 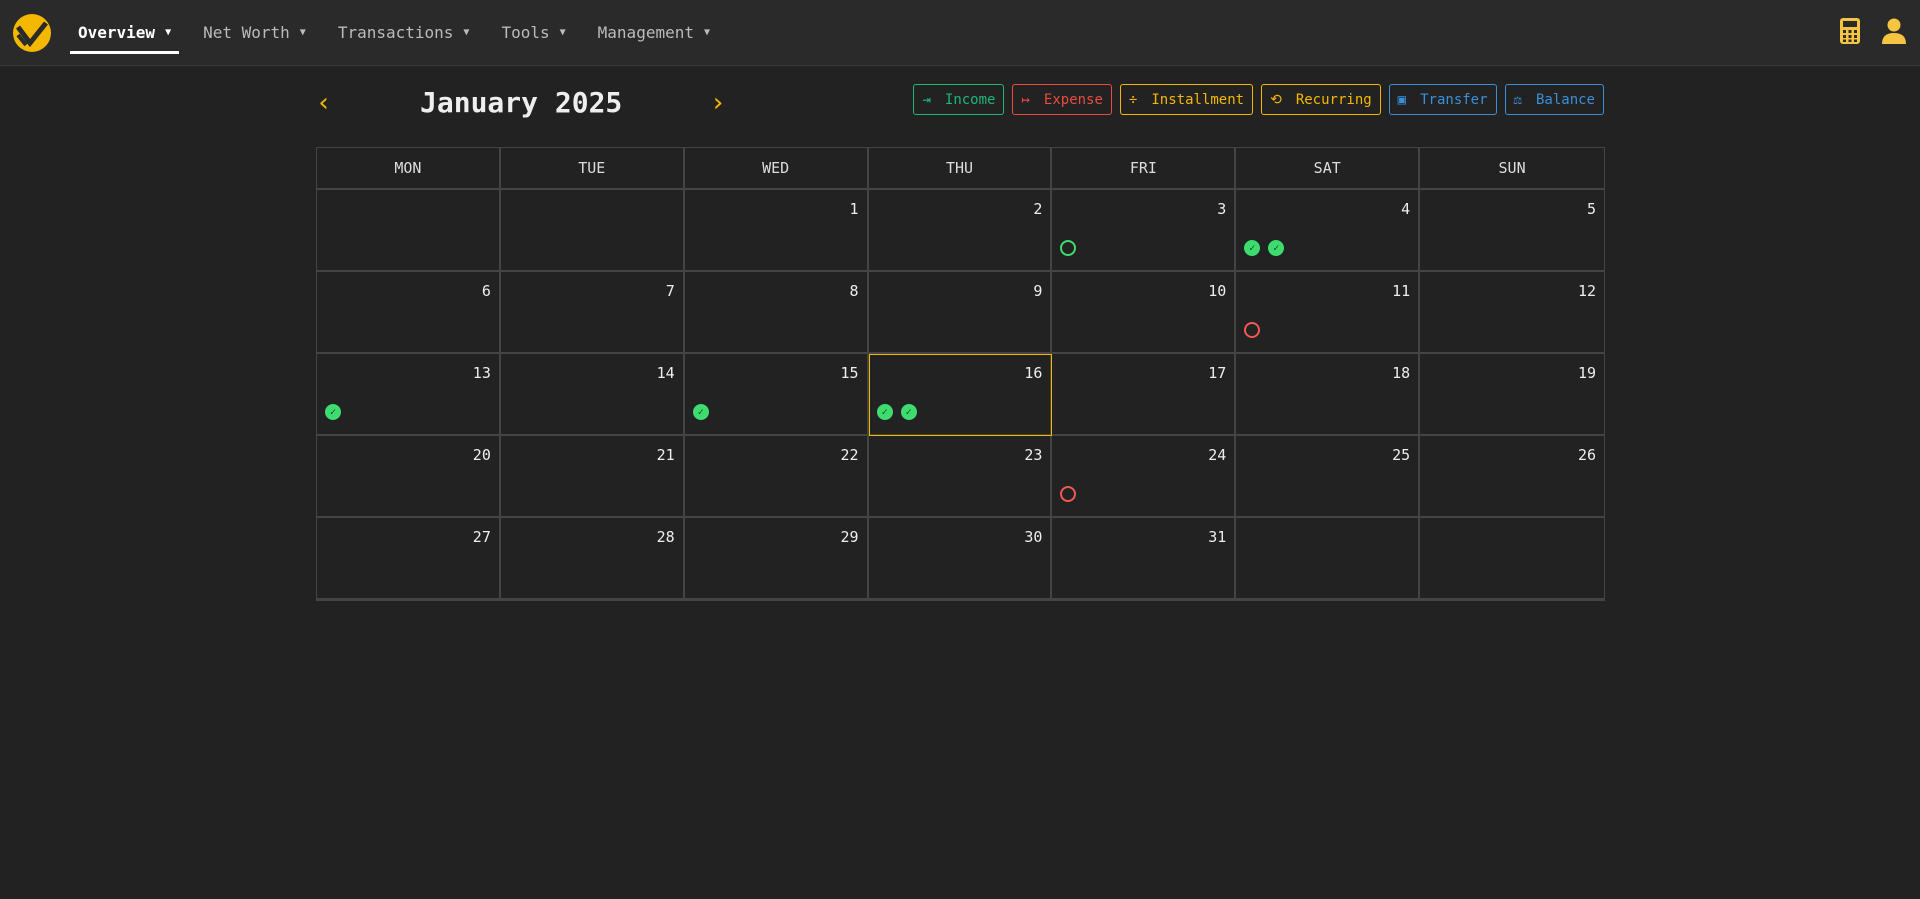 I want to click on calendar-day: 27, so click(x=409, y=559).